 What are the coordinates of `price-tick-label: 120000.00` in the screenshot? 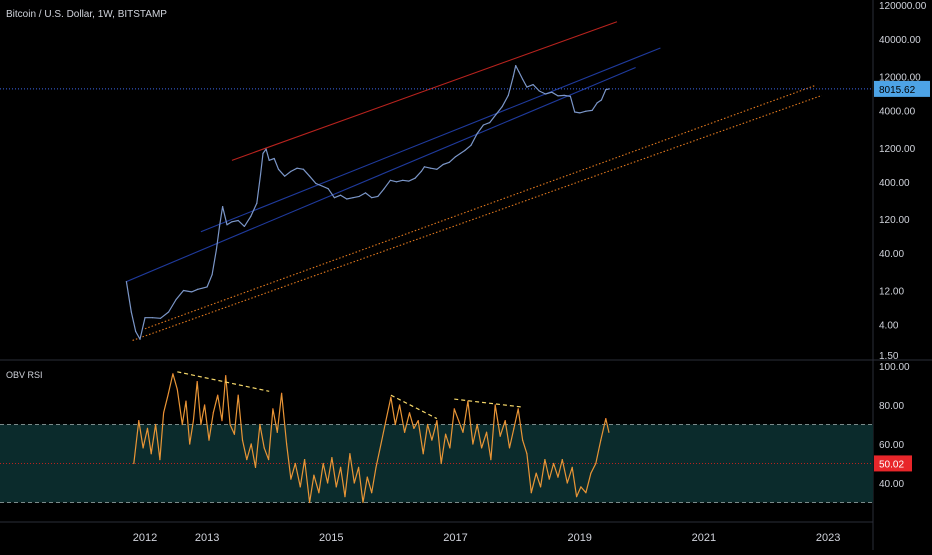 It's located at (903, 6).